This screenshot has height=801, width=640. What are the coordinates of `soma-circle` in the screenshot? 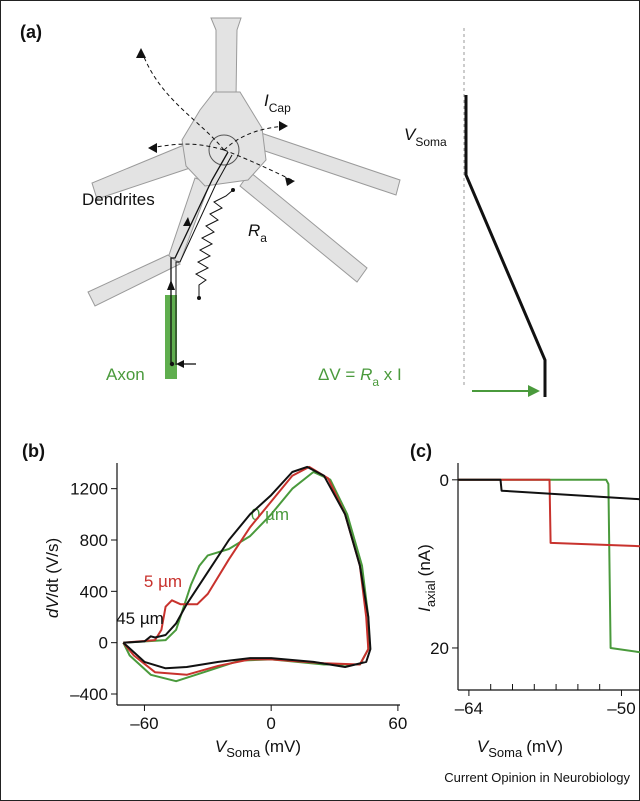 It's located at (224, 150).